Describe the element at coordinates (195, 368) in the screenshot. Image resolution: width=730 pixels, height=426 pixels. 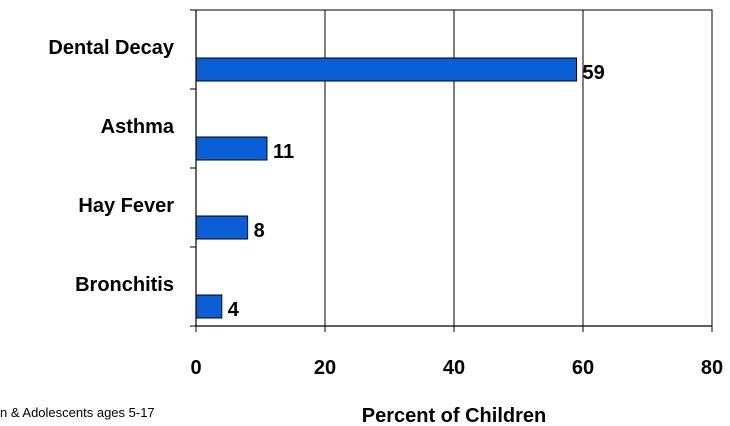
I see `x-tick-label: 0` at that location.